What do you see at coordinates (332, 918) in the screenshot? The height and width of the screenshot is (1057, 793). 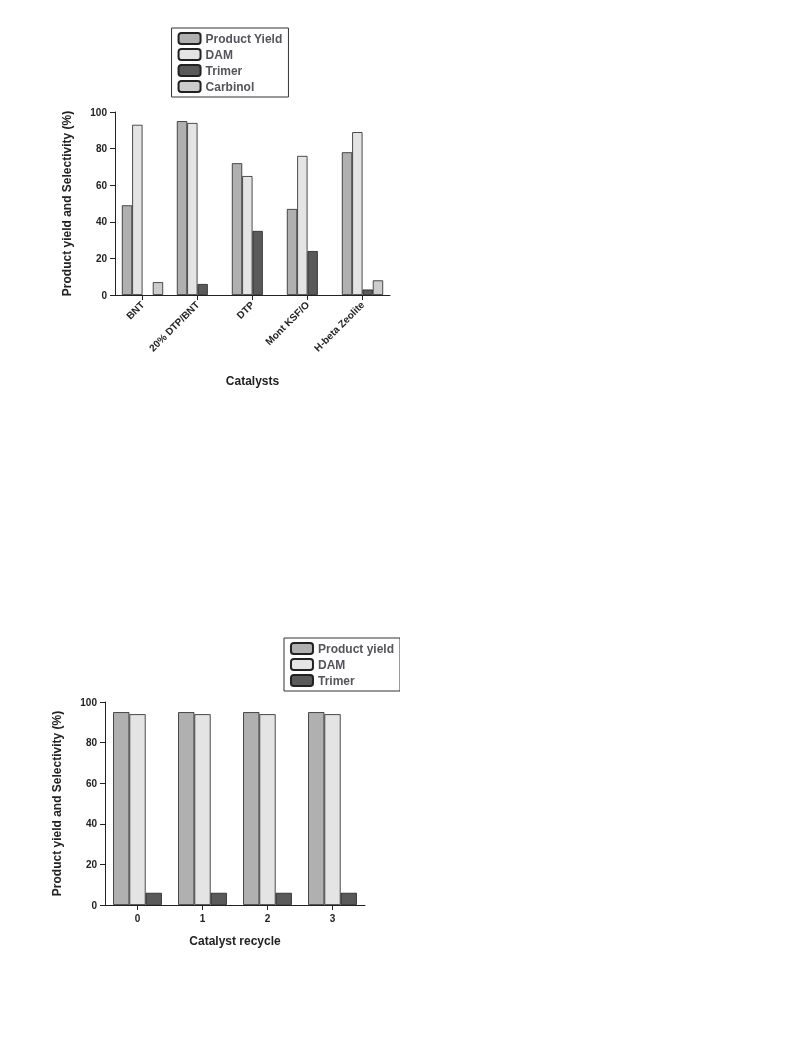 I see `x-tick-label: 3` at bounding box center [332, 918].